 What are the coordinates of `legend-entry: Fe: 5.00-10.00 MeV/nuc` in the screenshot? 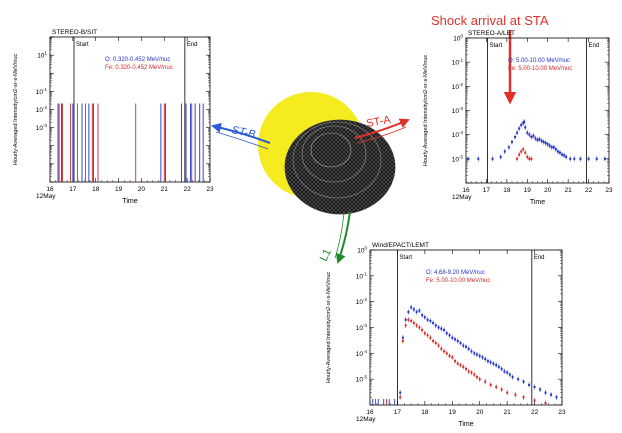 It's located at (540, 69).